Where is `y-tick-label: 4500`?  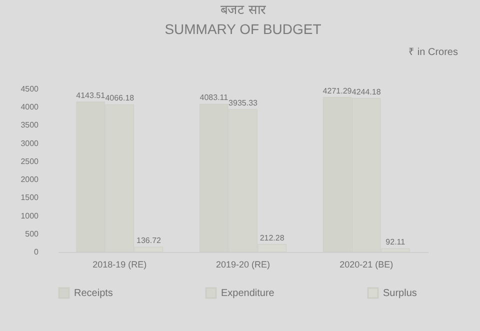 y-tick-label: 4500 is located at coordinates (30, 89).